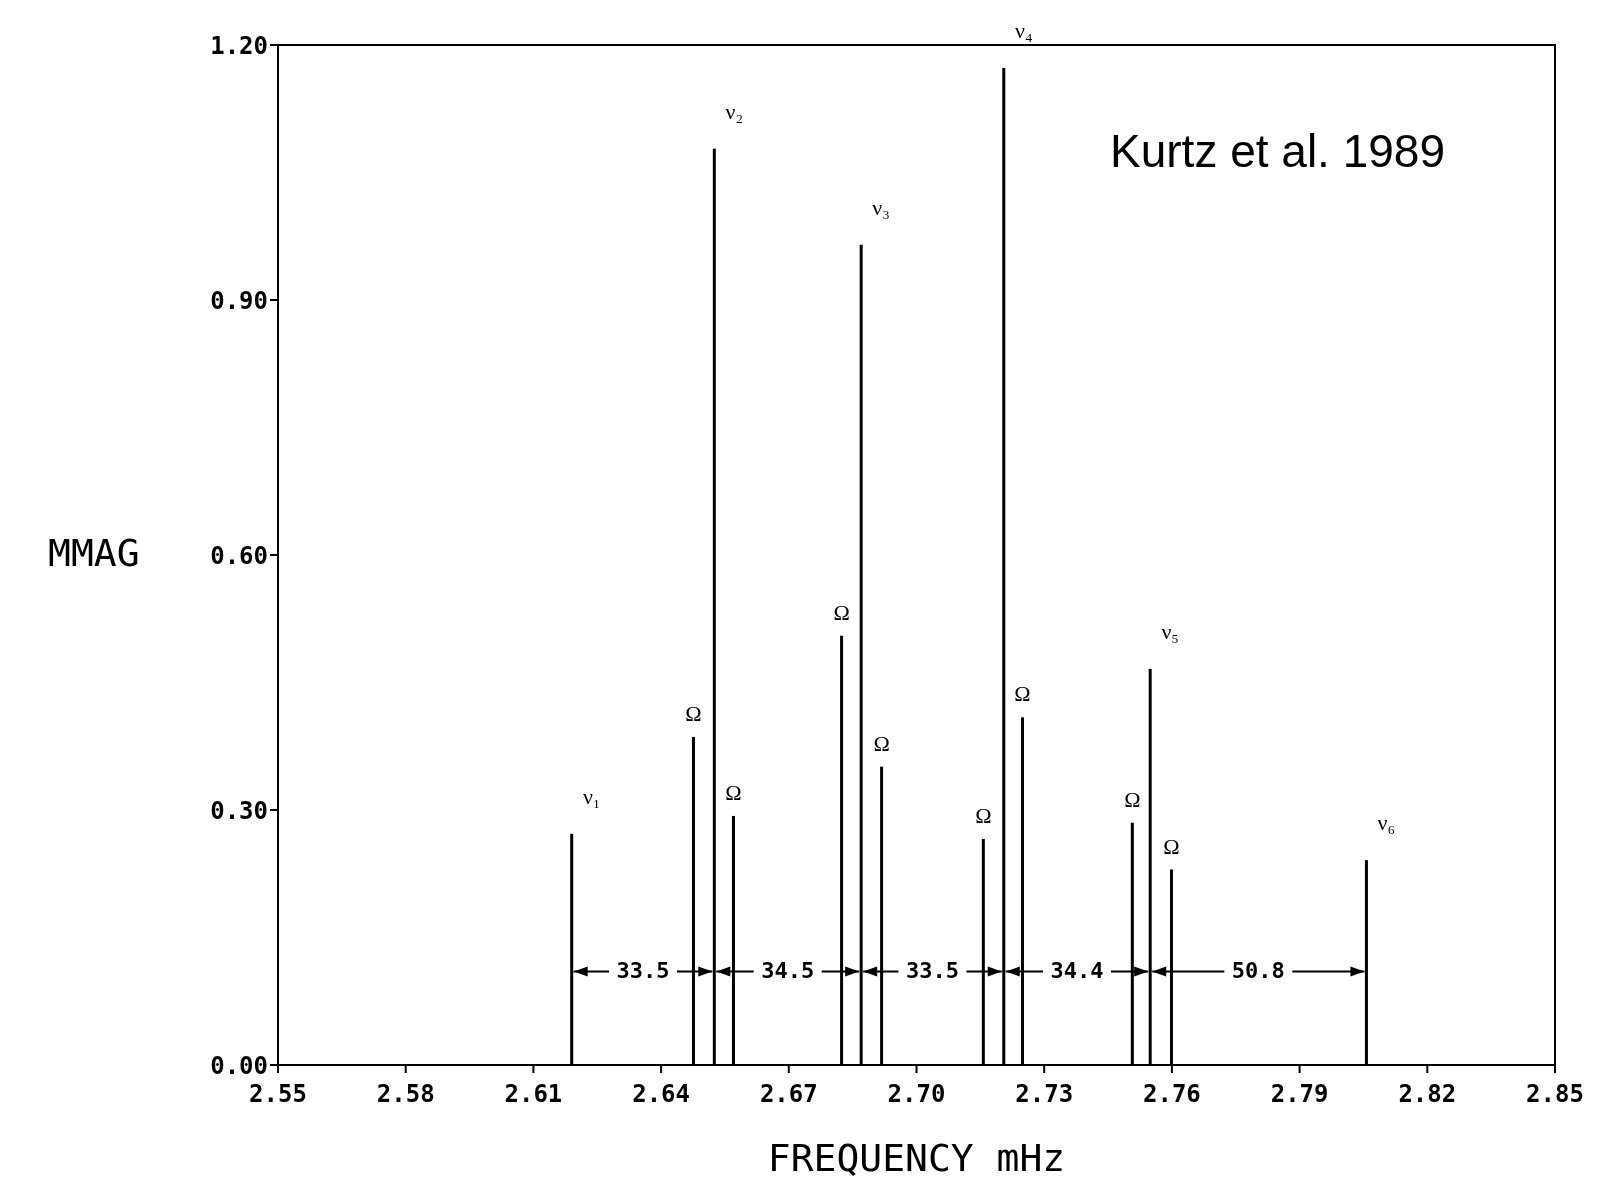 The width and height of the screenshot is (1613, 1199). I want to click on x-tick-label: 2.70, so click(916, 1094).